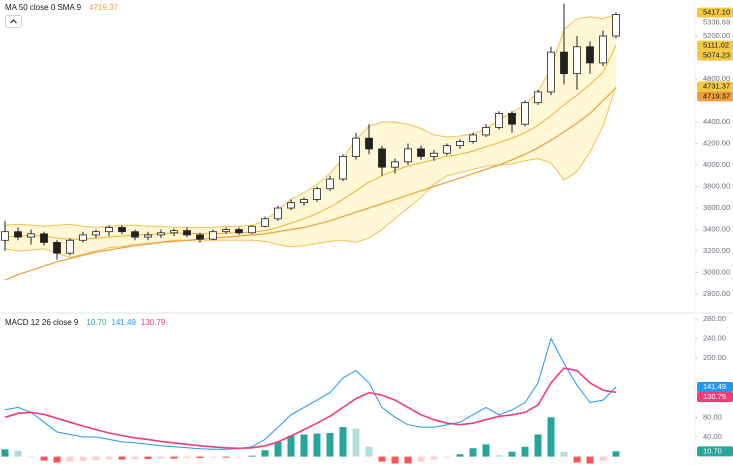 The height and width of the screenshot is (465, 733). What do you see at coordinates (716, 272) in the screenshot?
I see `y-tick-label: 3000.00` at bounding box center [716, 272].